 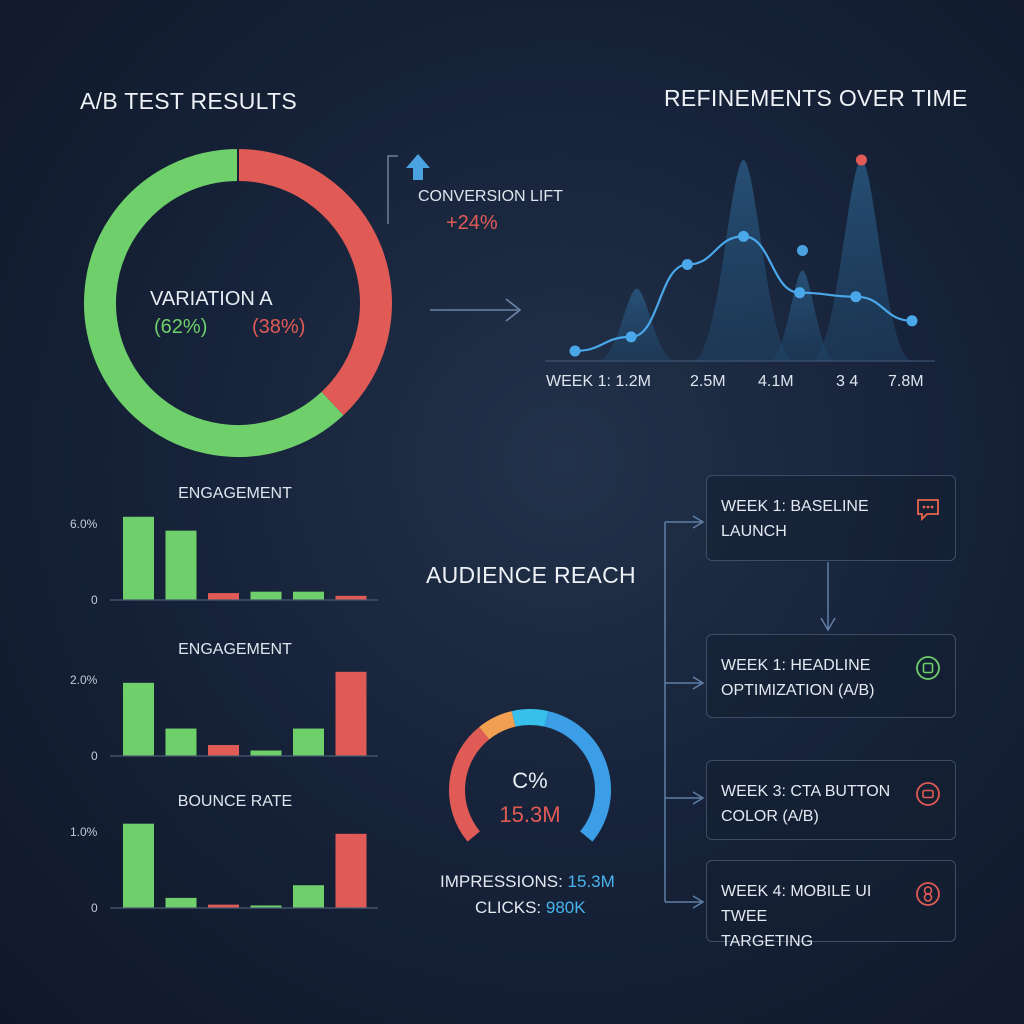 I want to click on conversion-lift-value: +24%, so click(x=472, y=223).